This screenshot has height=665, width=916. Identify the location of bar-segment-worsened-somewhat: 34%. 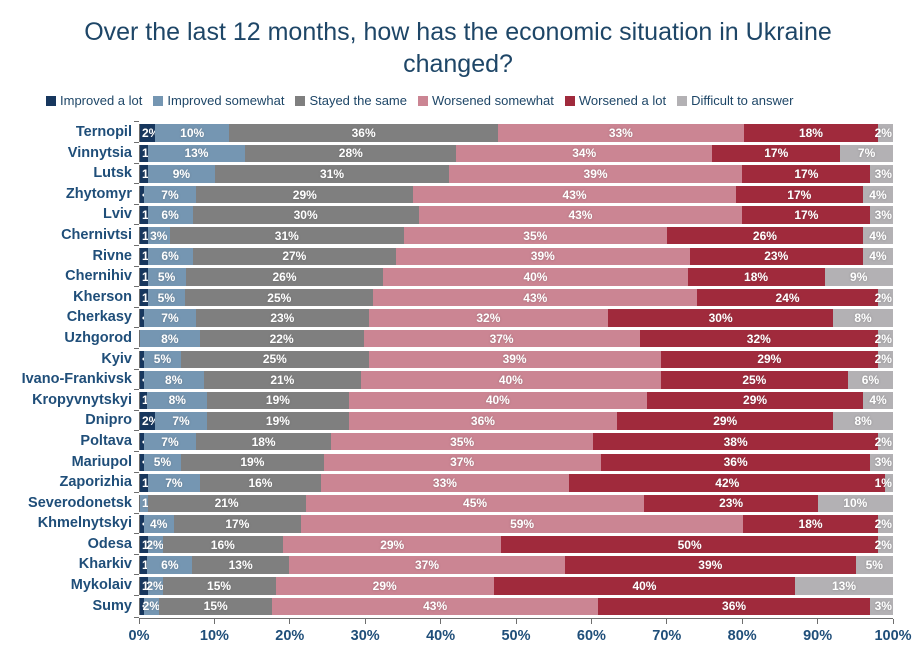
(584, 153).